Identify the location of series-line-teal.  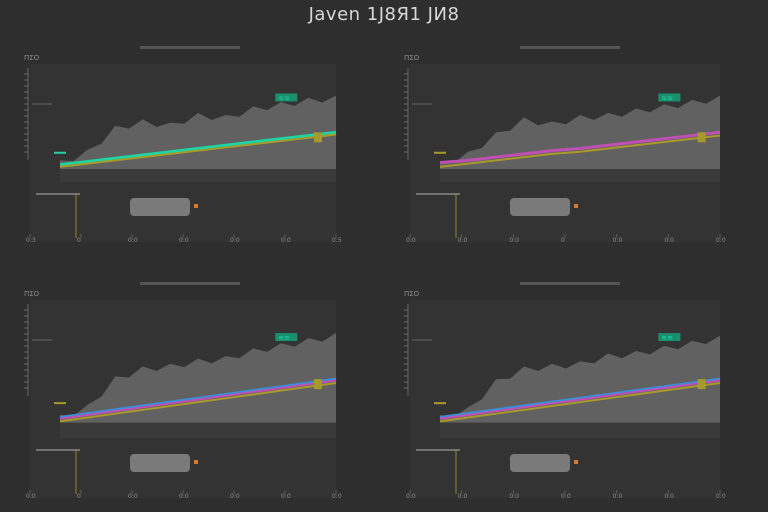
(198, 148).